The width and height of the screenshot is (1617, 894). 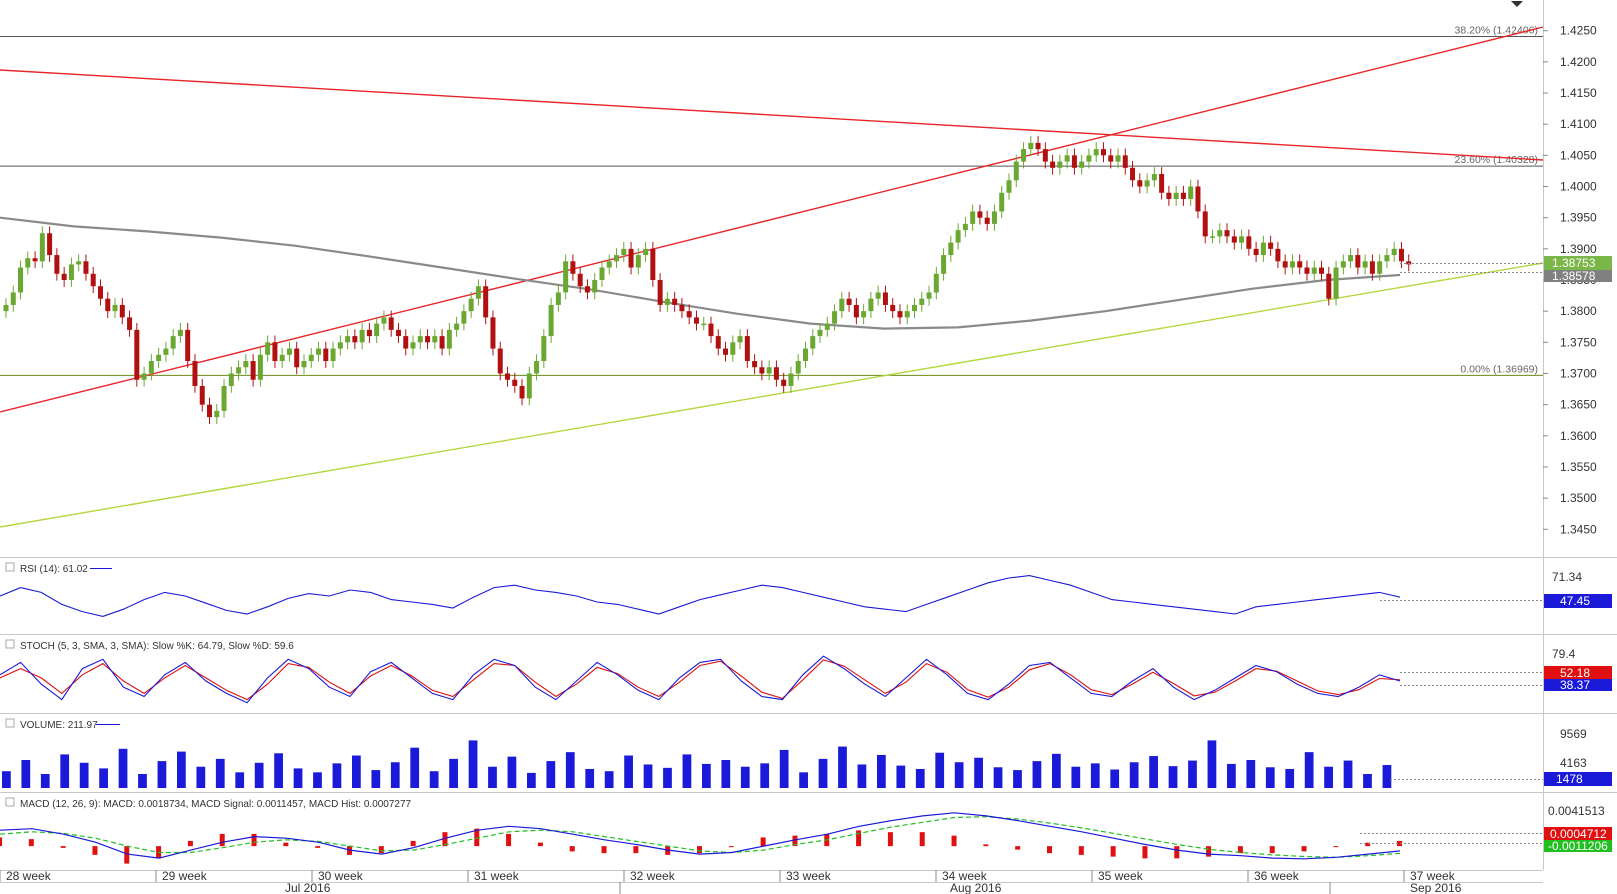 I want to click on stoch-k-current-label: 52.18, so click(x=1575, y=673).